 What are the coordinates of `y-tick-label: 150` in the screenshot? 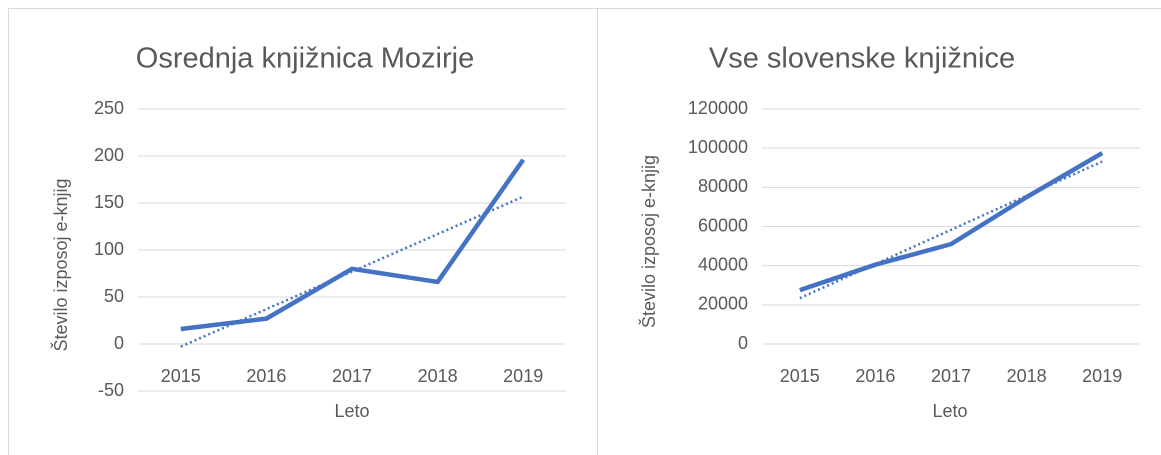 It's located at (109, 202).